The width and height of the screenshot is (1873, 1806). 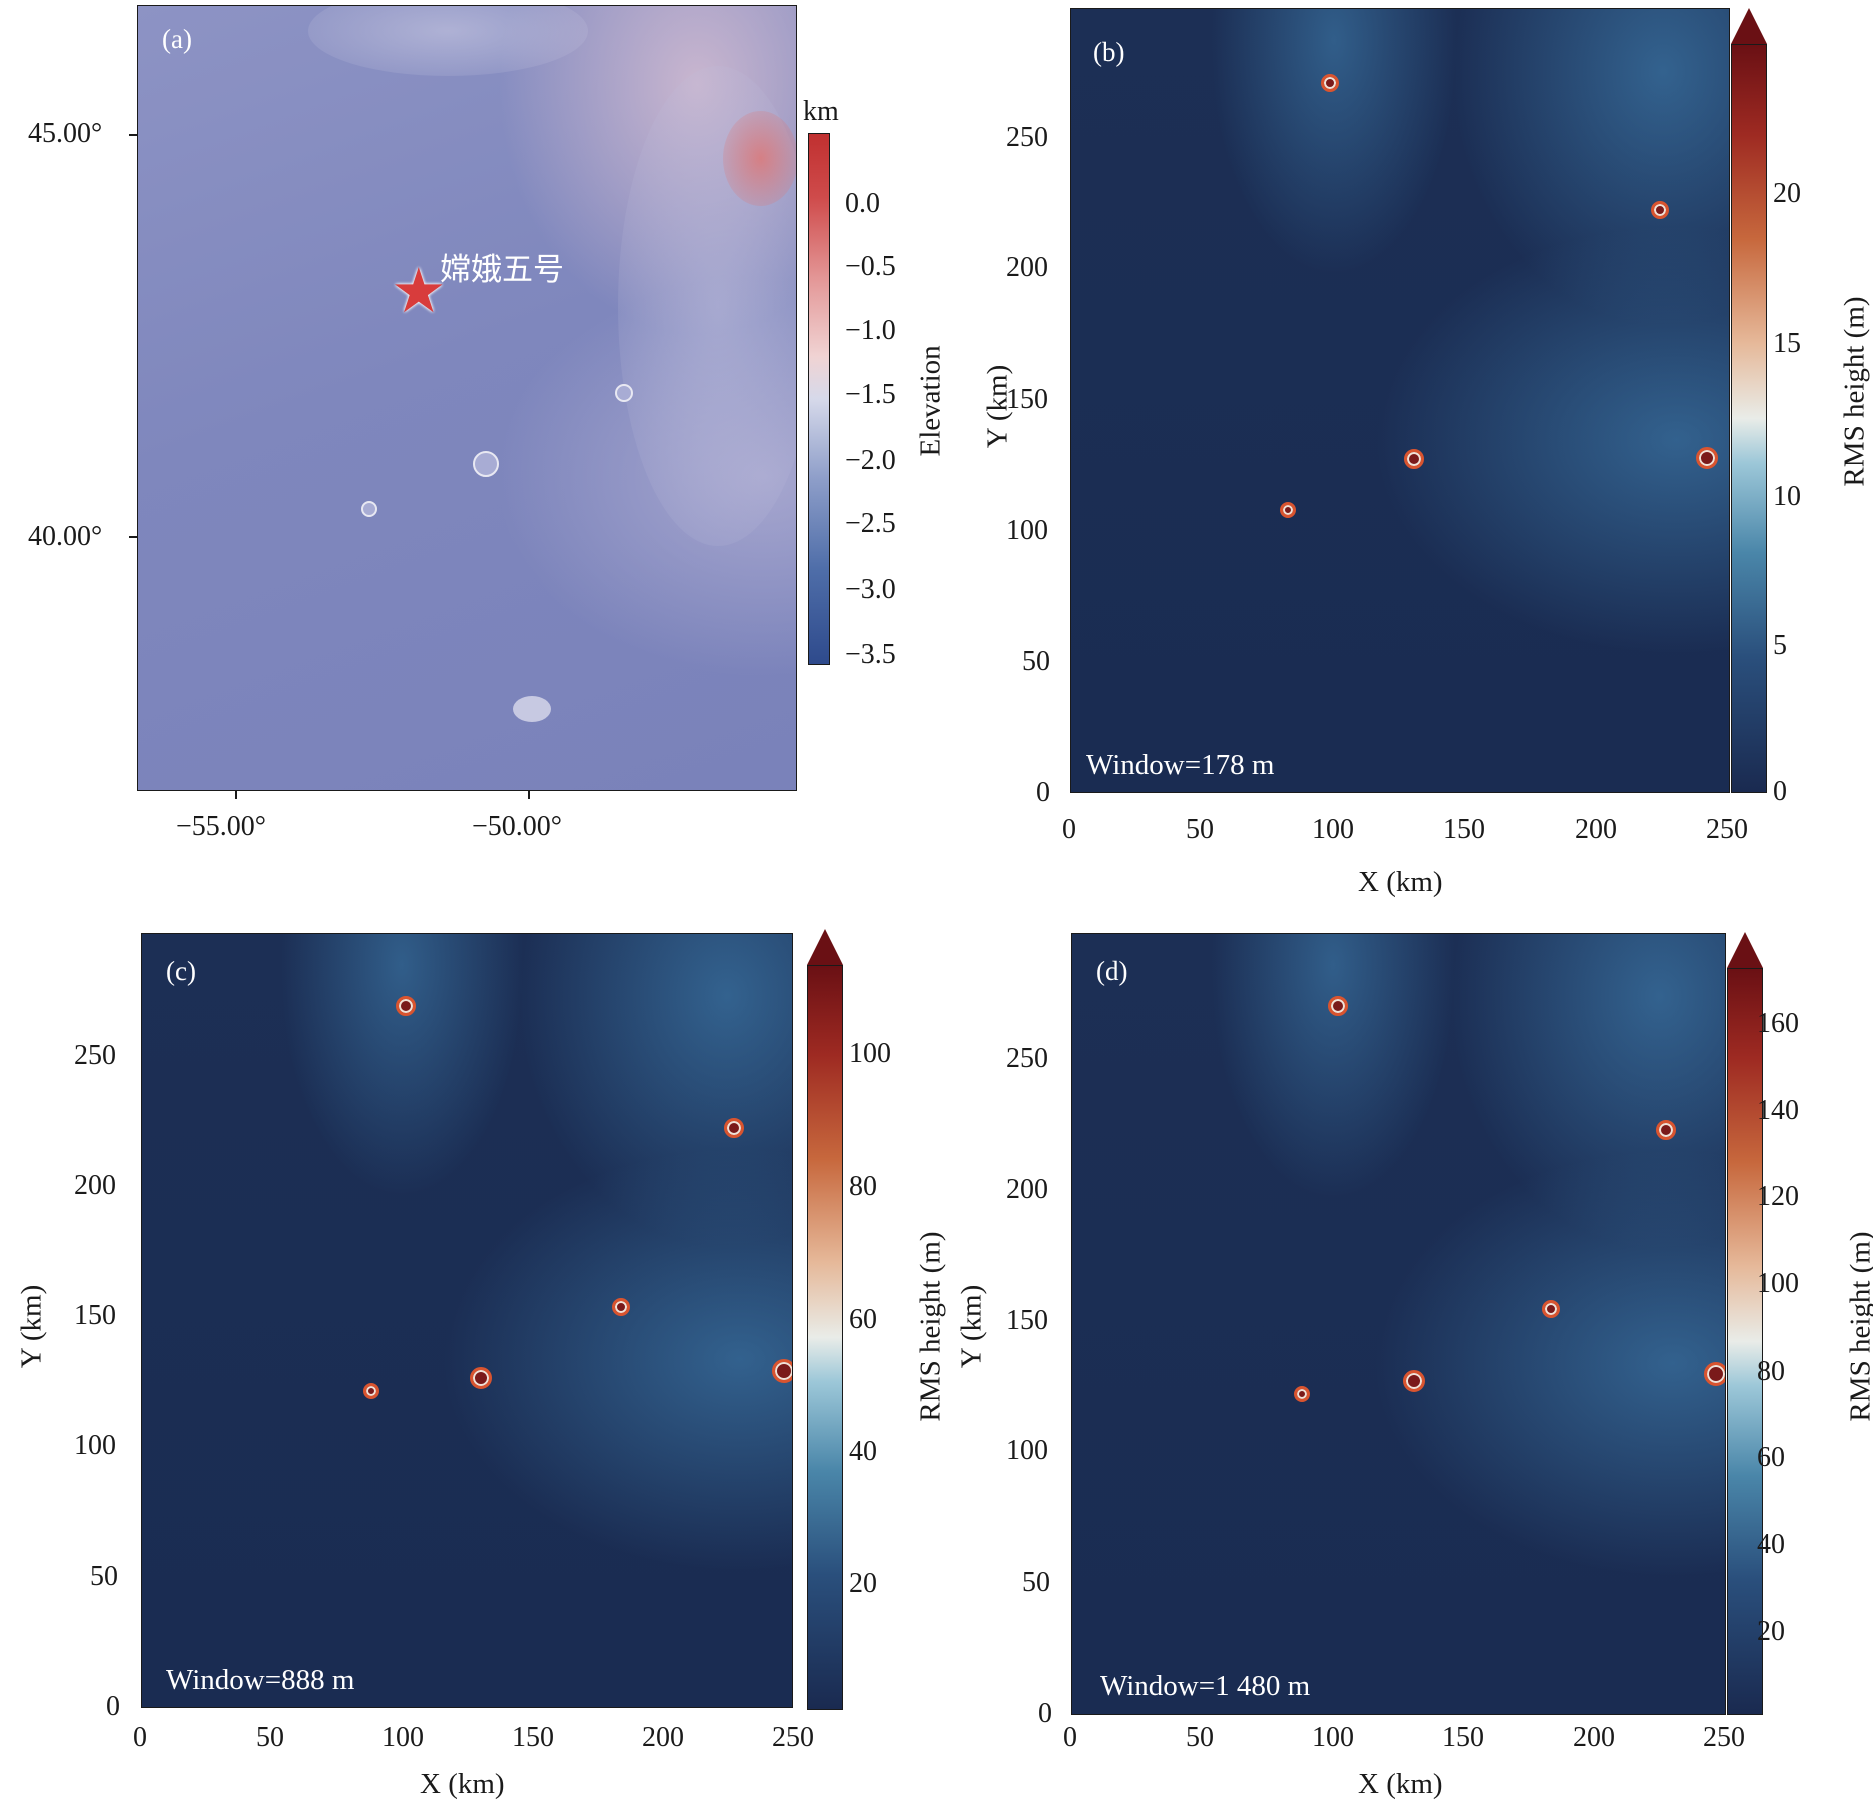 I want to click on rms-colorbar-c, so click(x=825, y=1337).